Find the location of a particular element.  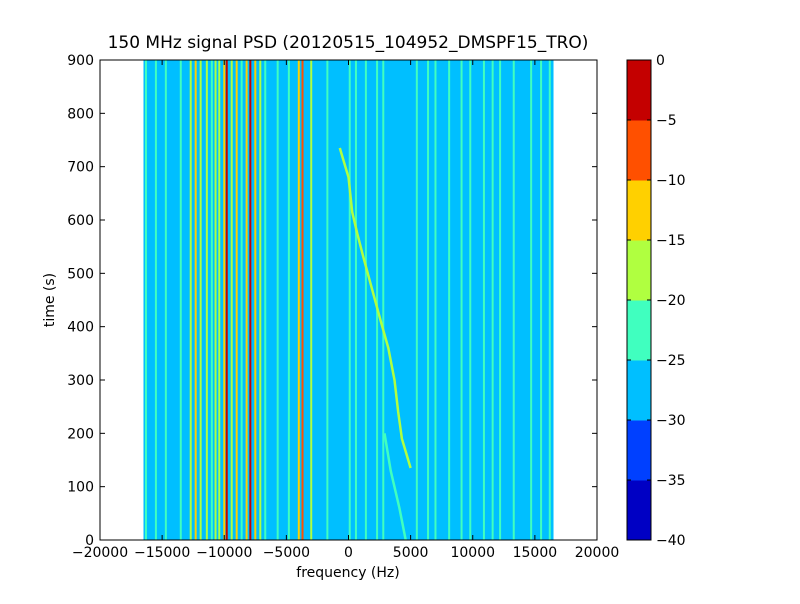

lower-trace is located at coordinates (395, 487).